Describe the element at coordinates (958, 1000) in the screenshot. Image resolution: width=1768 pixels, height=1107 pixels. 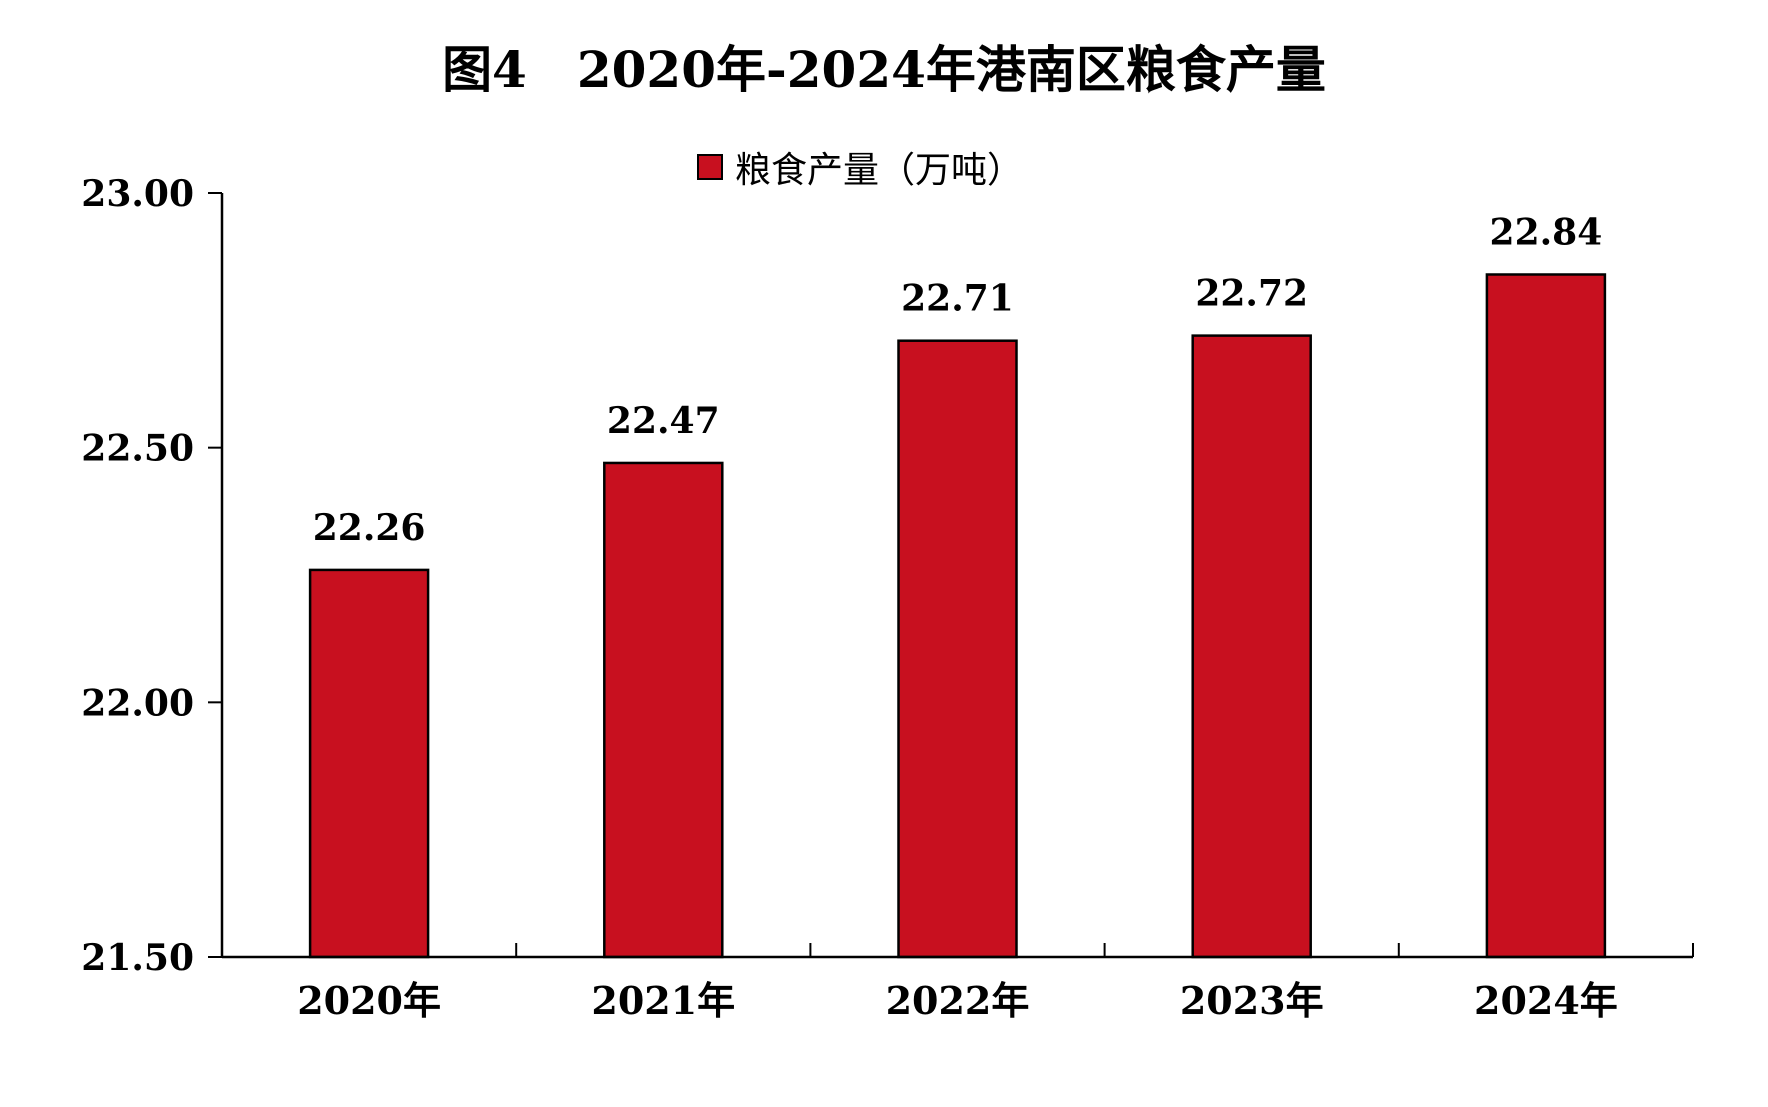
I see `x-tick-label-2022年: 2022年` at that location.